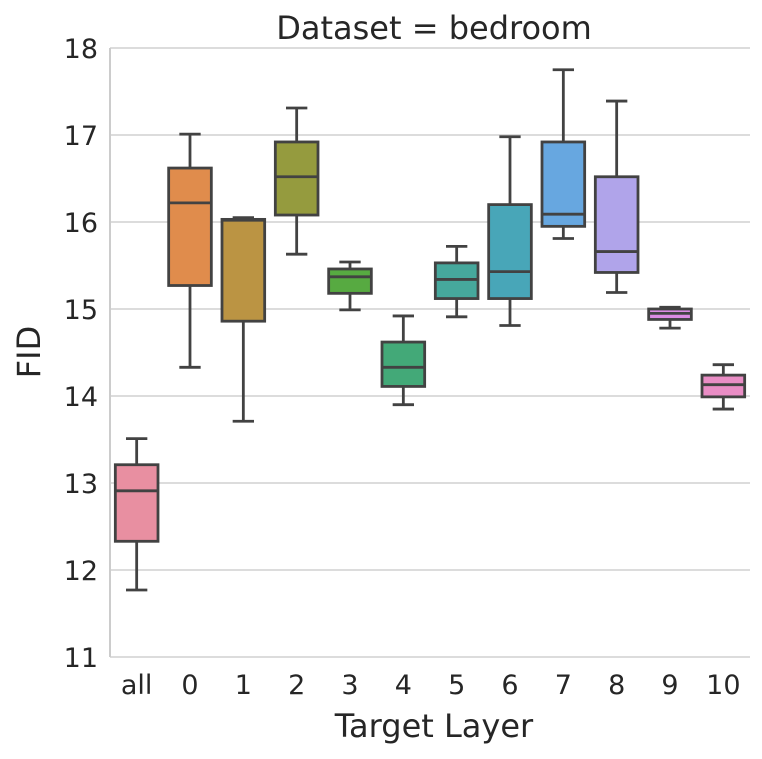  Describe the element at coordinates (403, 685) in the screenshot. I see `x-tick-label: 4` at that location.